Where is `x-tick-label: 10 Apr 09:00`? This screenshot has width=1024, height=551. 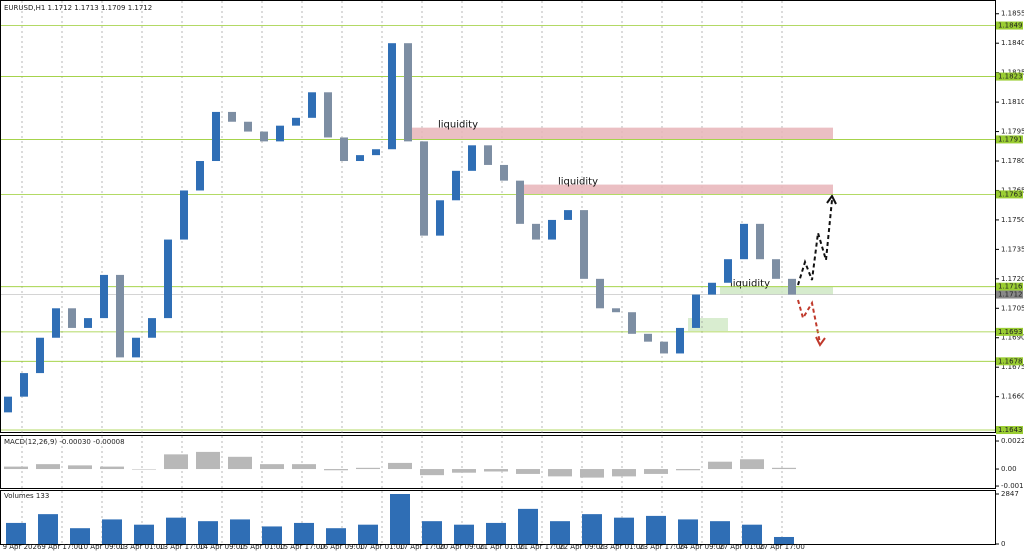 x-tick-label: 10 Apr 09:00 is located at coordinates (102, 547).